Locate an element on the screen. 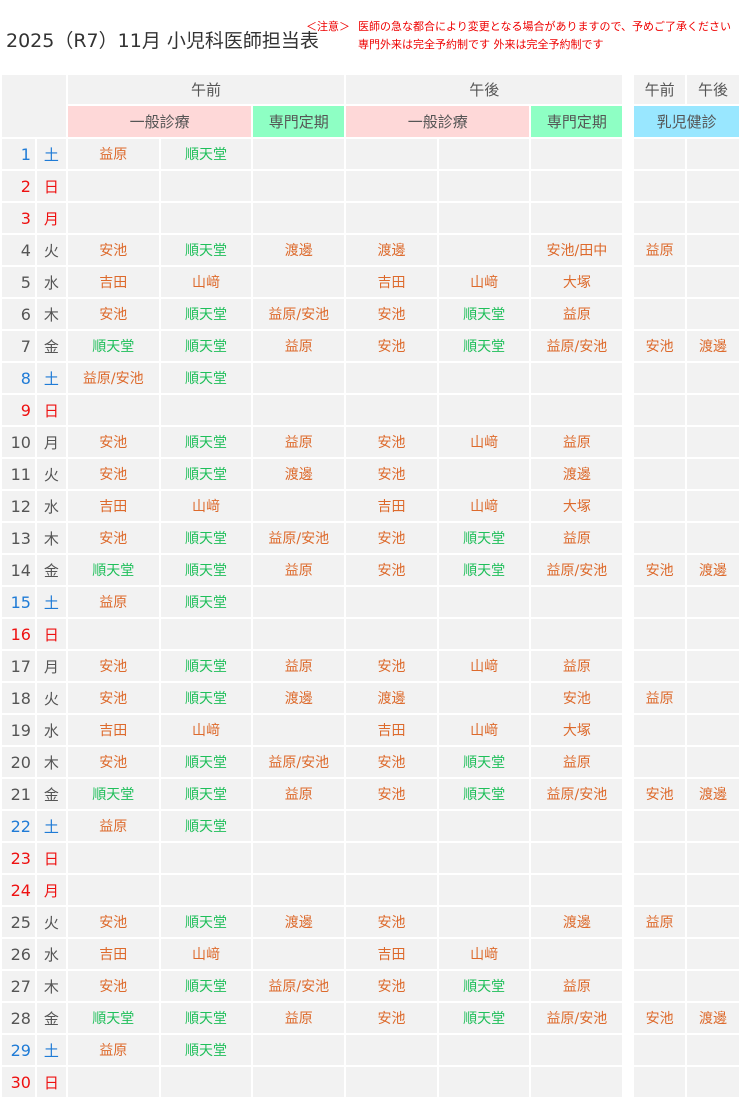 This screenshot has height=1099, width=741. day-number: 2 is located at coordinates (18, 186).